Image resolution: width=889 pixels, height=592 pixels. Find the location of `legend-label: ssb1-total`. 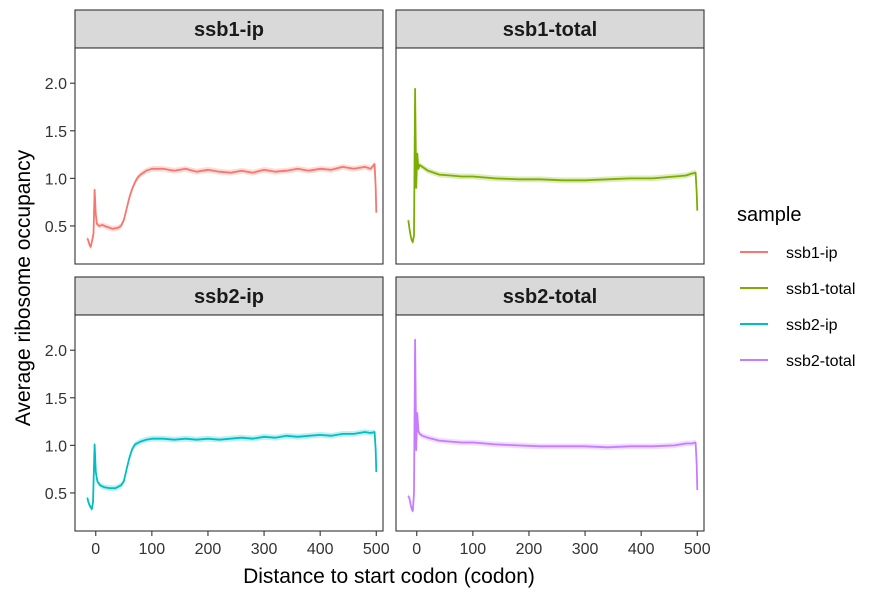

legend-label: ssb1-total is located at coordinates (820, 289).